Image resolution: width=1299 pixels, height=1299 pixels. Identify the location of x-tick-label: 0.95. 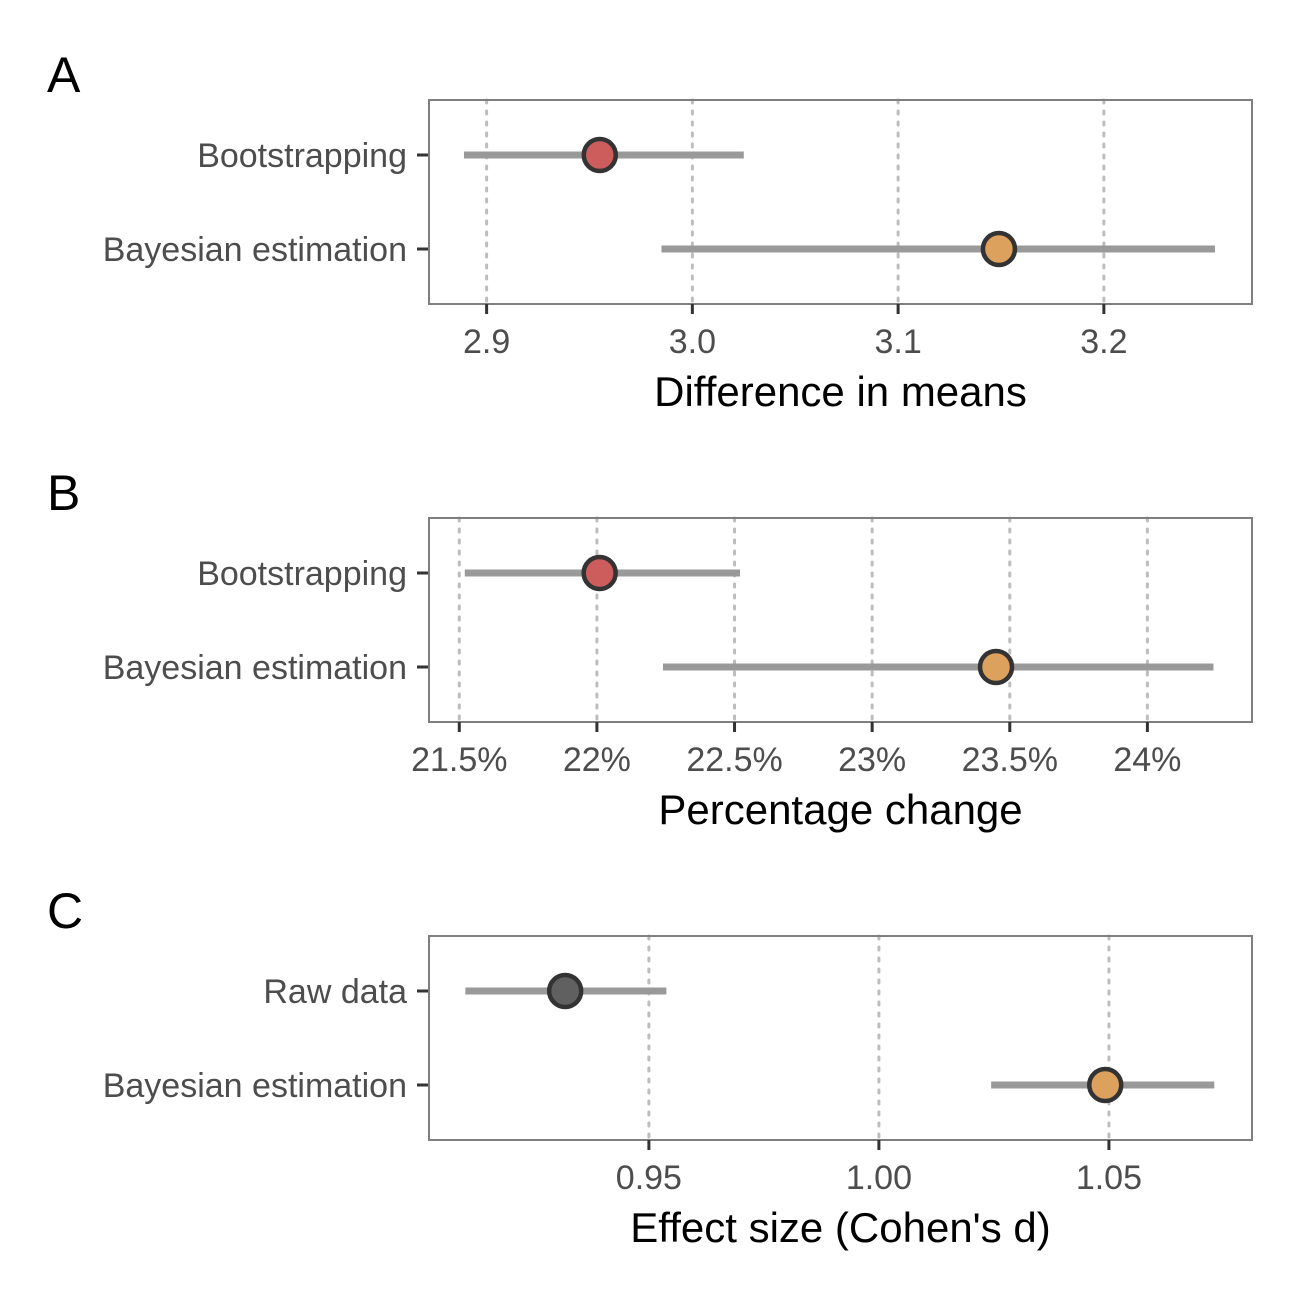
(649, 1178).